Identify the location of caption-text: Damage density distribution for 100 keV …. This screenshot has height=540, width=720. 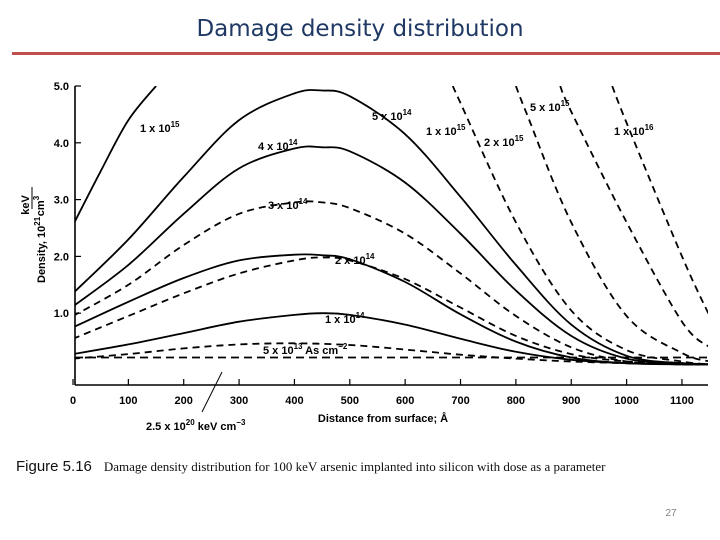
(354, 466).